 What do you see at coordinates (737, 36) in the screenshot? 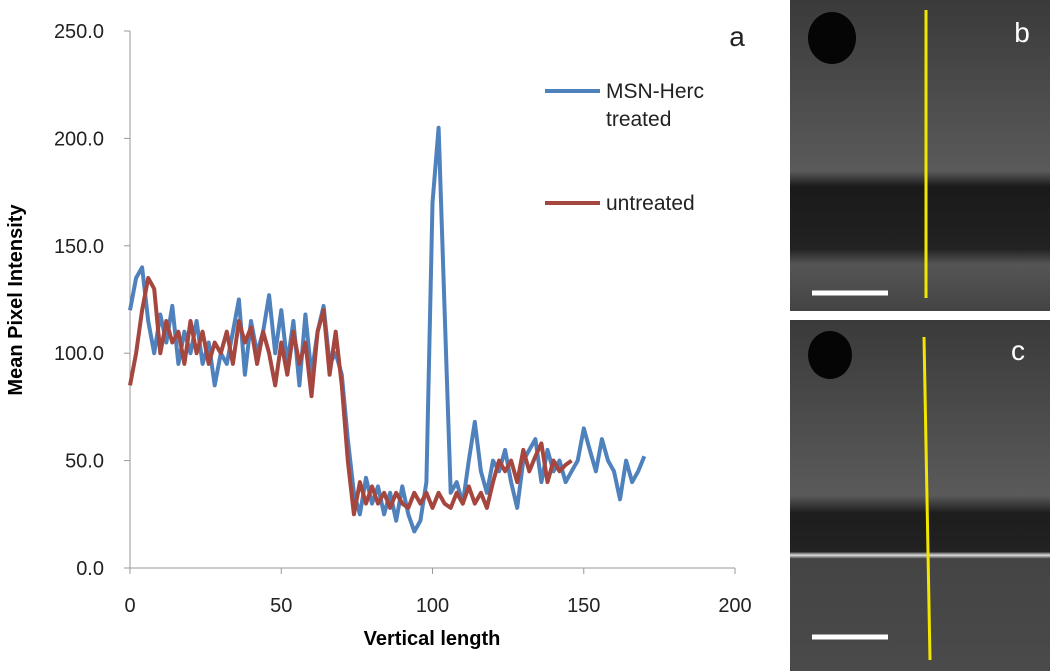
I see `panel-label: a` at bounding box center [737, 36].